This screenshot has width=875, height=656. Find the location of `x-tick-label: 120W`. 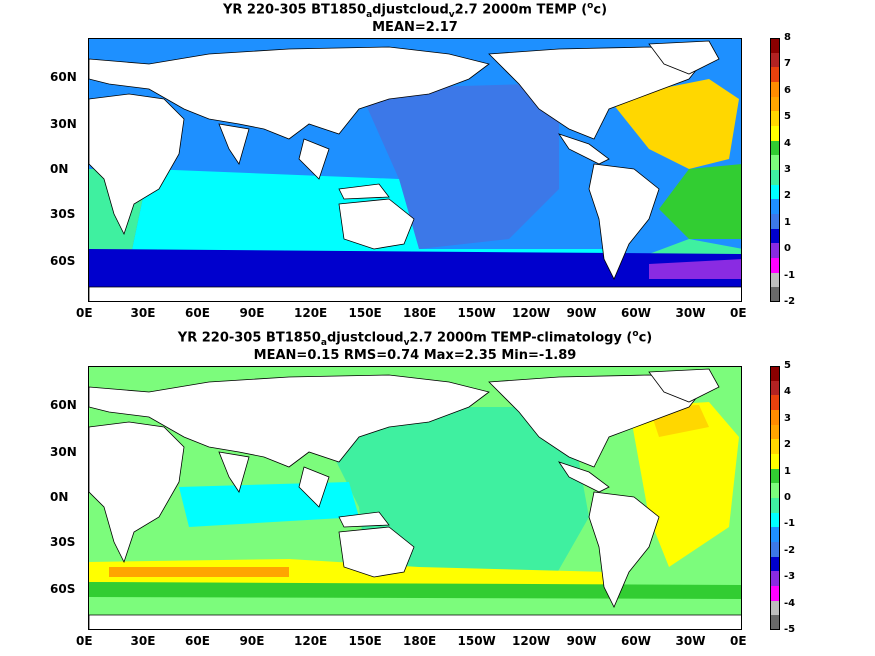

x-tick-label: 120W is located at coordinates (531, 641).